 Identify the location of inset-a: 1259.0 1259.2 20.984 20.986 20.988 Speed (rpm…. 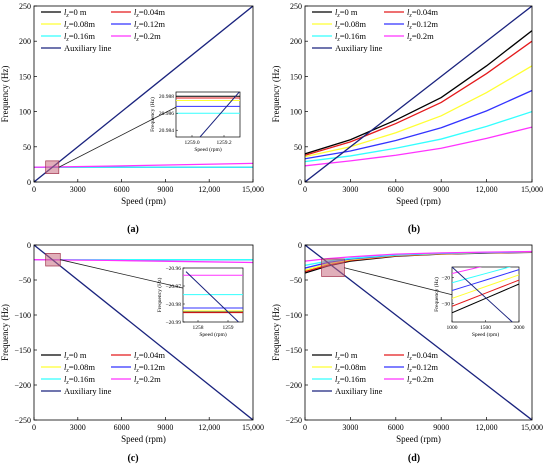
(143, 132).